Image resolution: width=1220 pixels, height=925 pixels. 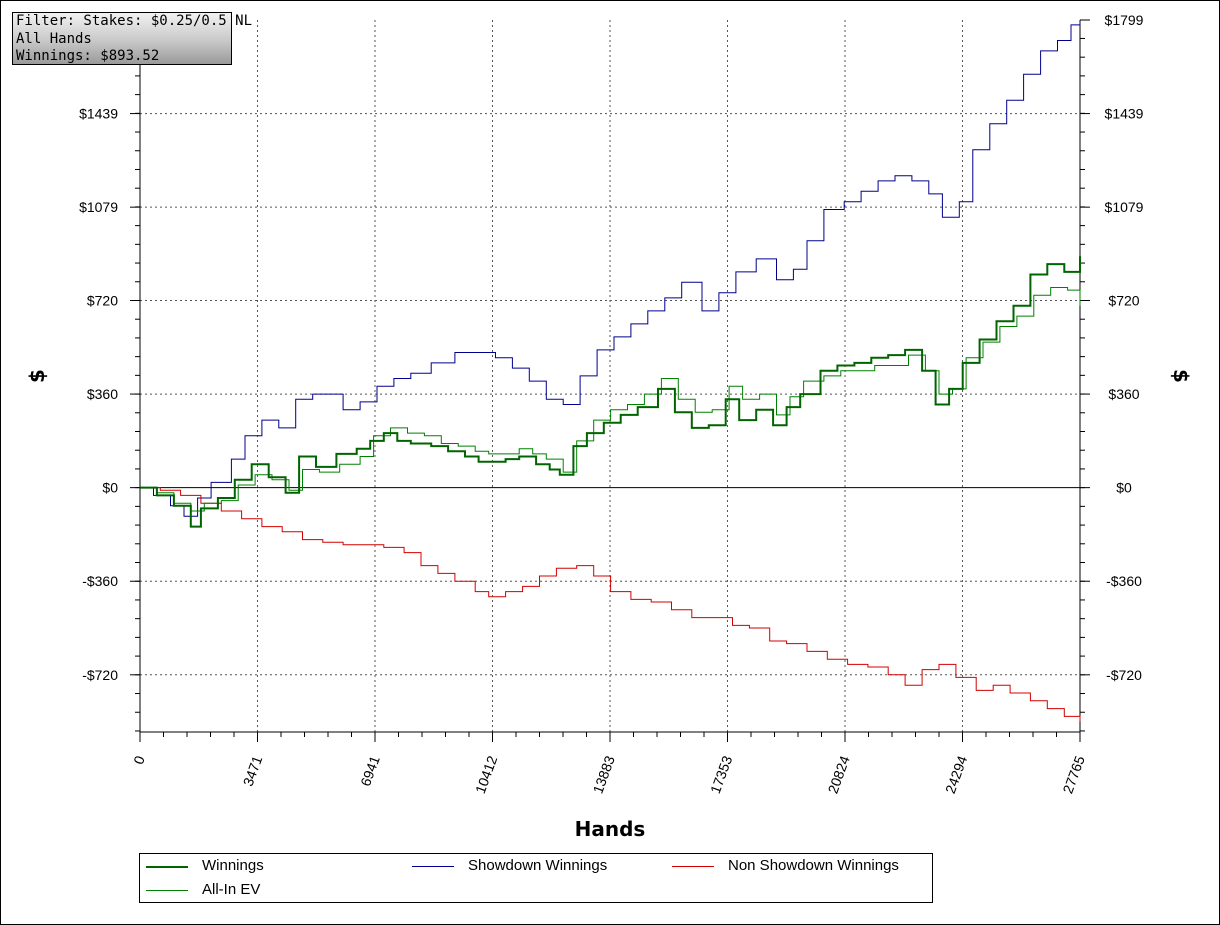 I want to click on filter-hands-text: All Hands, so click(x=54, y=38).